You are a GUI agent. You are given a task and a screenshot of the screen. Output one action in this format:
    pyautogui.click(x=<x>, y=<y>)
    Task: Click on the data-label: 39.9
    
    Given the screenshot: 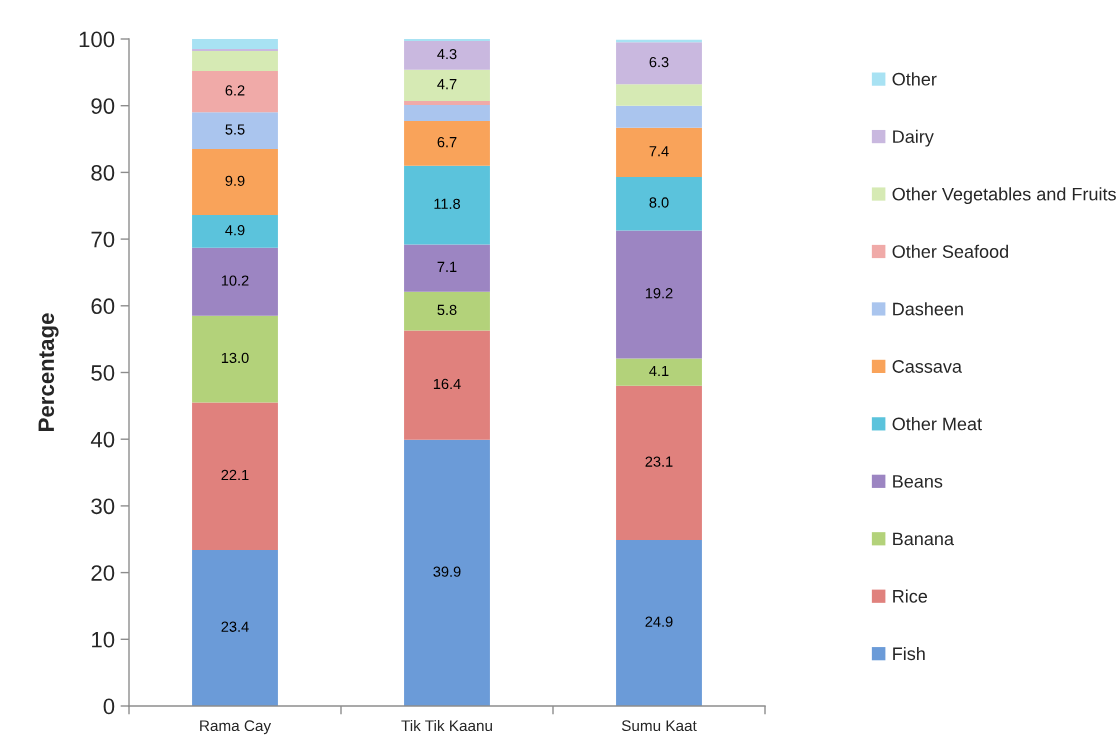 What is the action you would take?
    pyautogui.click(x=447, y=571)
    